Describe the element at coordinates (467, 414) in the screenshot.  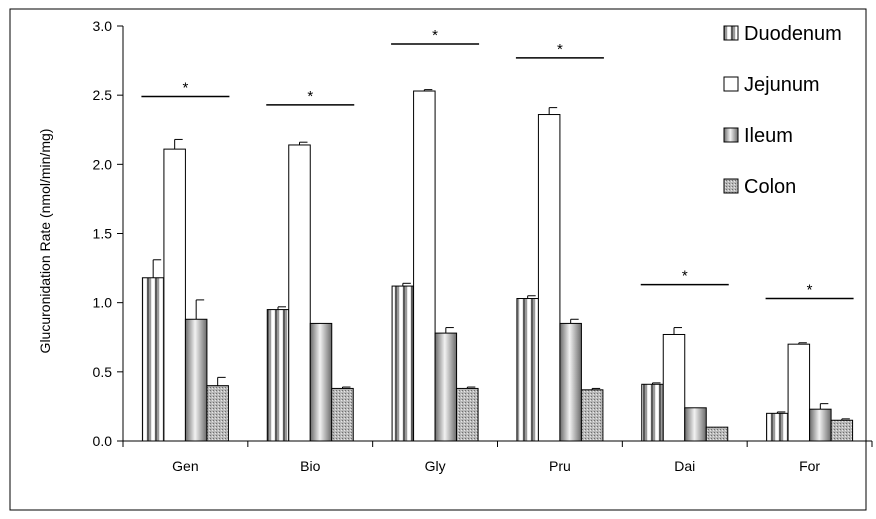
I see `bar-colon-gly` at that location.